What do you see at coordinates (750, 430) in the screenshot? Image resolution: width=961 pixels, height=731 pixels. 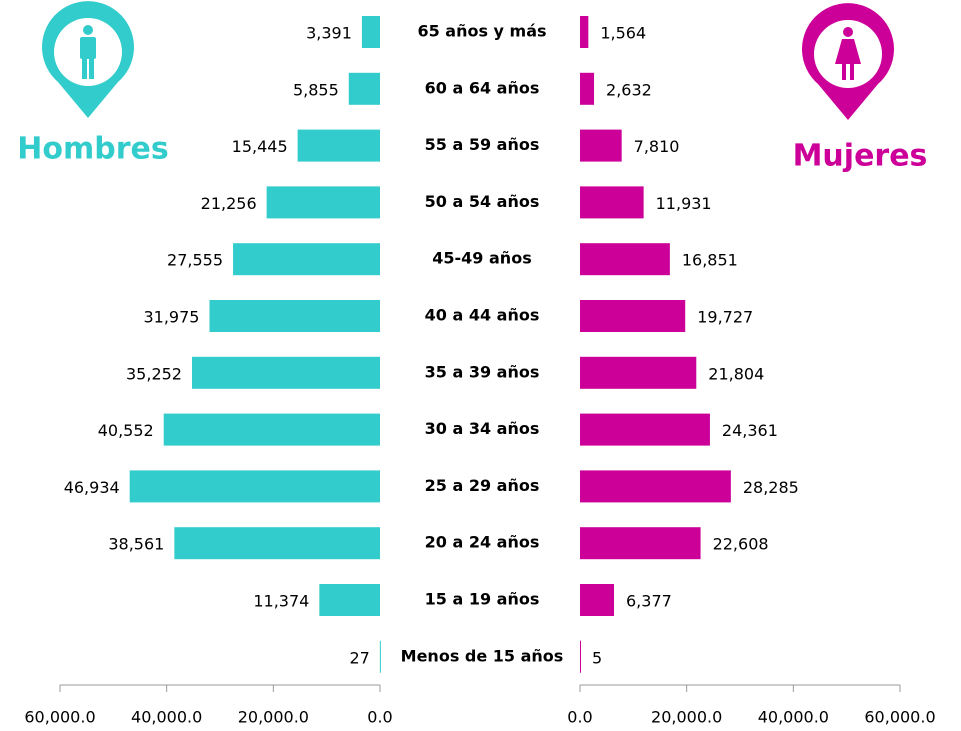 I see `value-label: 24,361` at bounding box center [750, 430].